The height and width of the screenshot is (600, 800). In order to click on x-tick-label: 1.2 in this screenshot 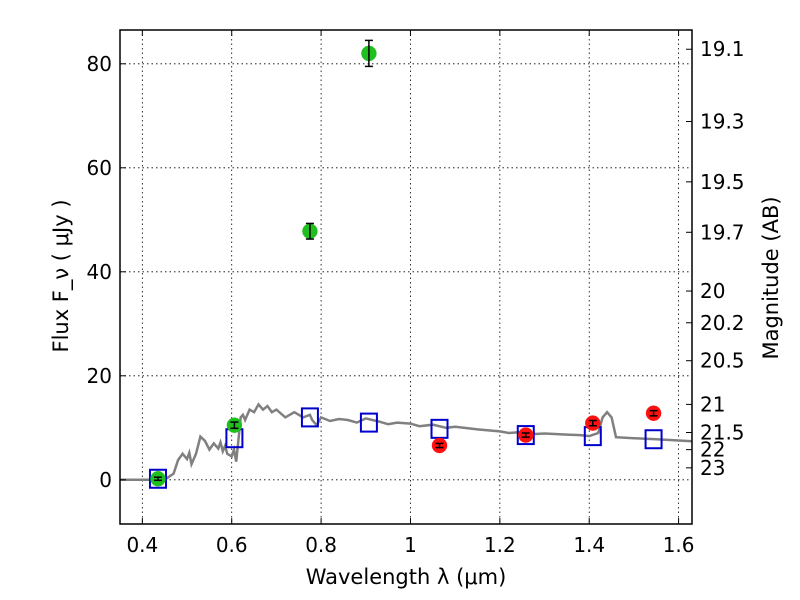, I will do `click(500, 545)`.